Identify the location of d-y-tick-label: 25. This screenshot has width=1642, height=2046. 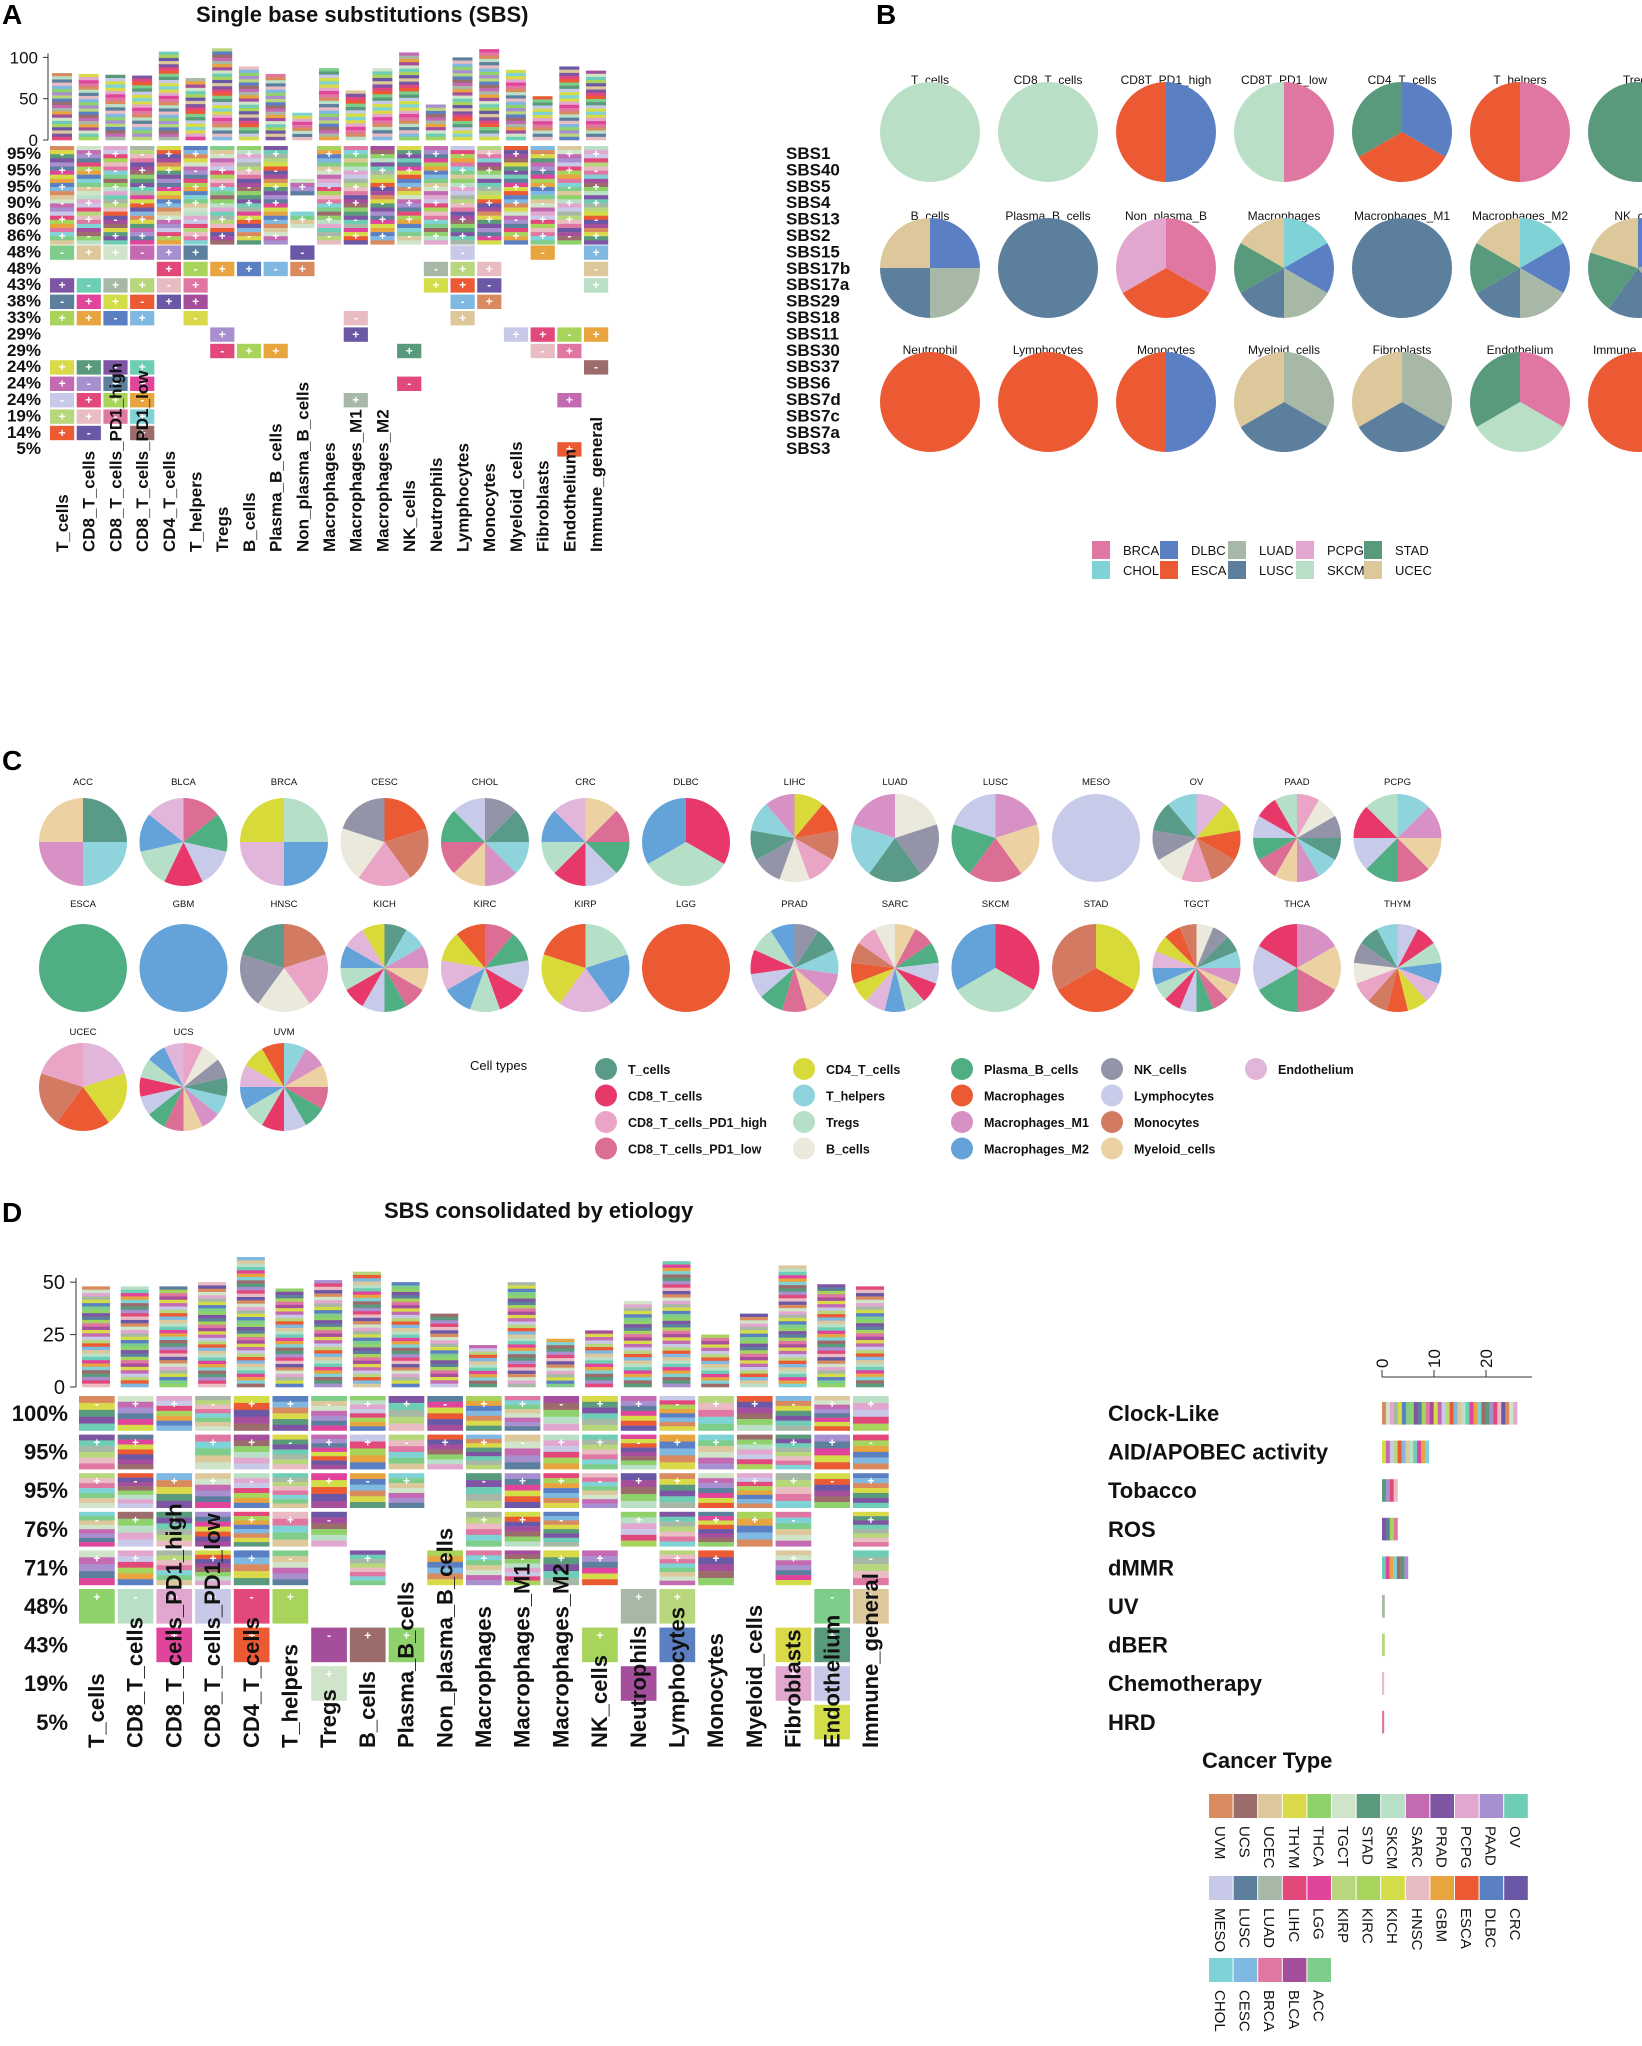
(54, 1336).